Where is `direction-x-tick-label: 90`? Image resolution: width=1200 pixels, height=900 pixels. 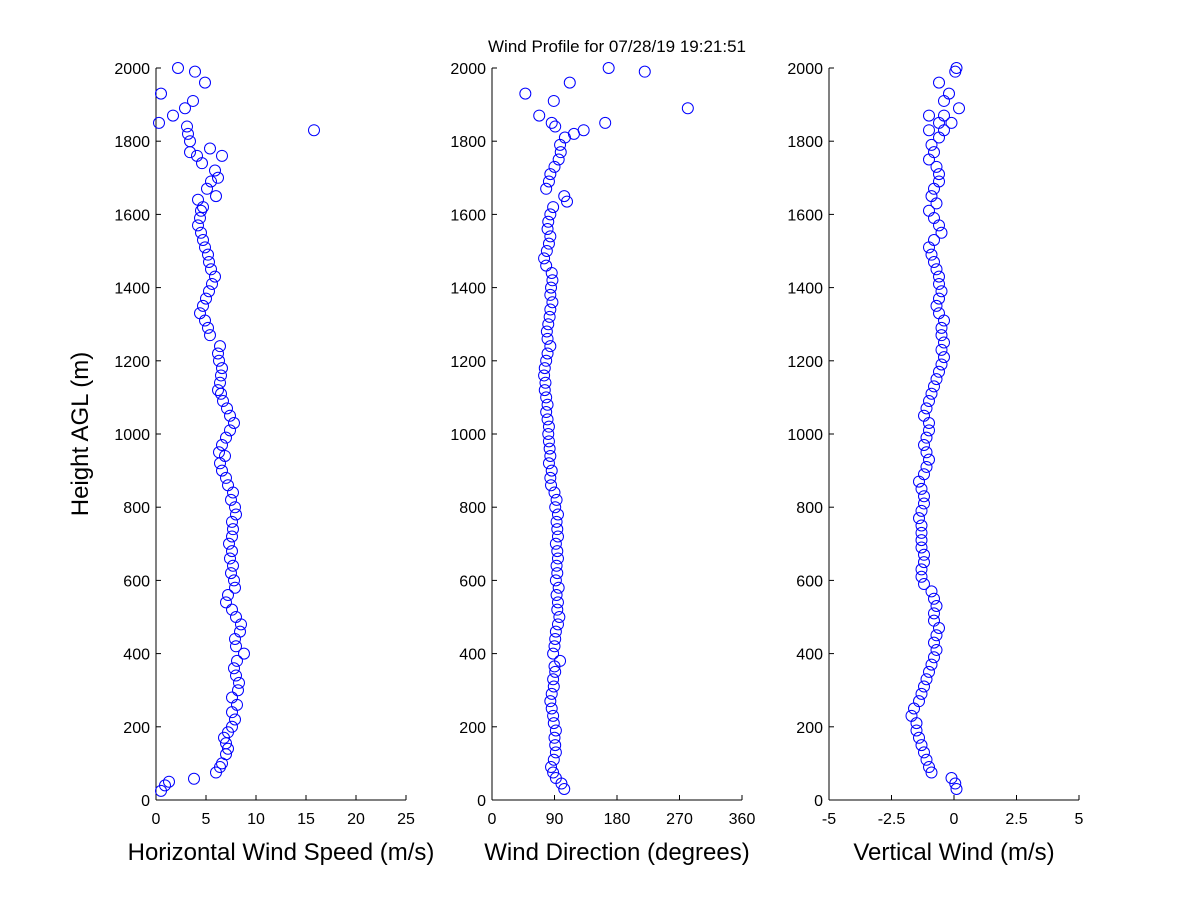 direction-x-tick-label: 90 is located at coordinates (555, 819).